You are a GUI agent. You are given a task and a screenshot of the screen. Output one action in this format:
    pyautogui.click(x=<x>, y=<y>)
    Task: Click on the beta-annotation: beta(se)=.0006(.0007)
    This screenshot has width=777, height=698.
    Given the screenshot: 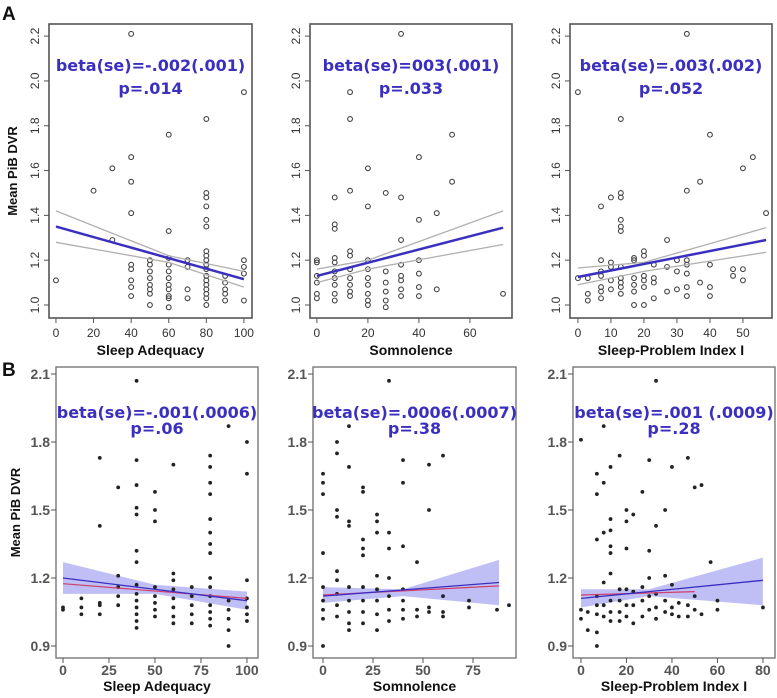 What is the action you would take?
    pyautogui.click(x=414, y=412)
    